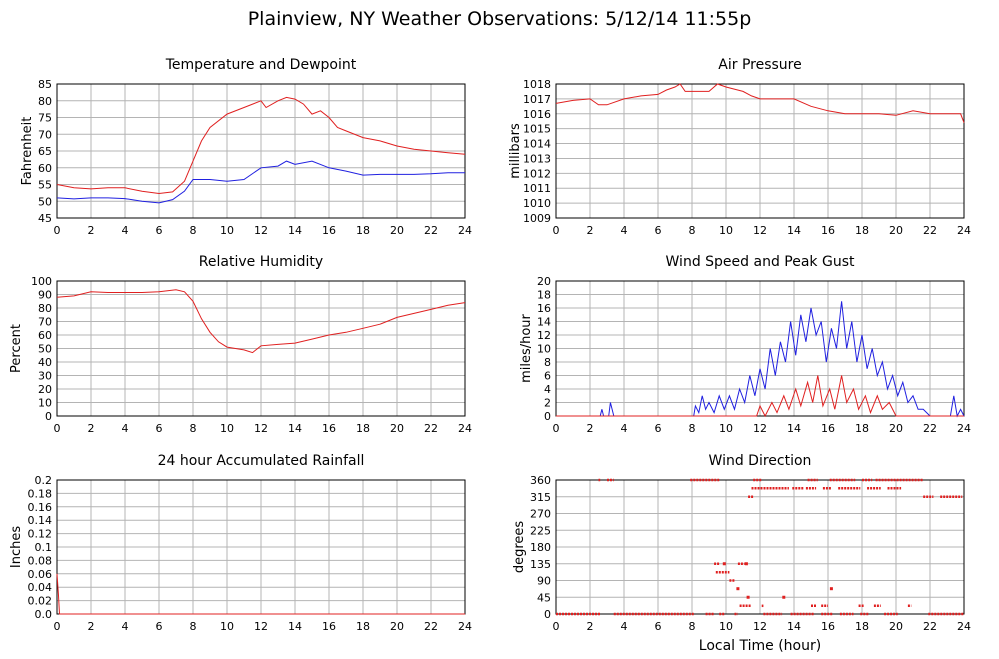 This screenshot has height=659, width=999. What do you see at coordinates (515, 151) in the screenshot?
I see `y-axis-label: millibars` at bounding box center [515, 151].